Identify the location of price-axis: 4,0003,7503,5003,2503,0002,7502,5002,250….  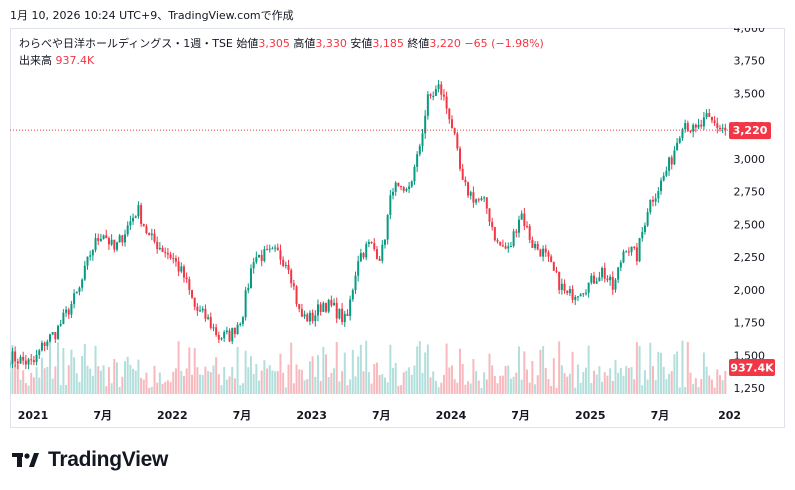
(750, 211).